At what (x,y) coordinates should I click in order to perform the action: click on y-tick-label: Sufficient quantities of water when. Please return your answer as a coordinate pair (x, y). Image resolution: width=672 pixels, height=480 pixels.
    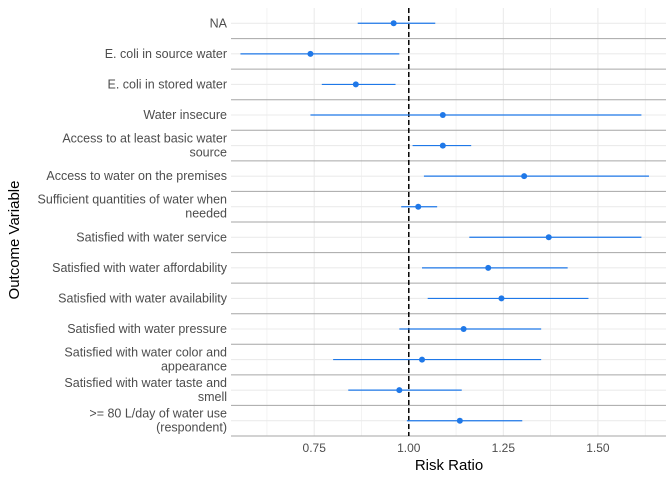
    Looking at the image, I should click on (133, 200).